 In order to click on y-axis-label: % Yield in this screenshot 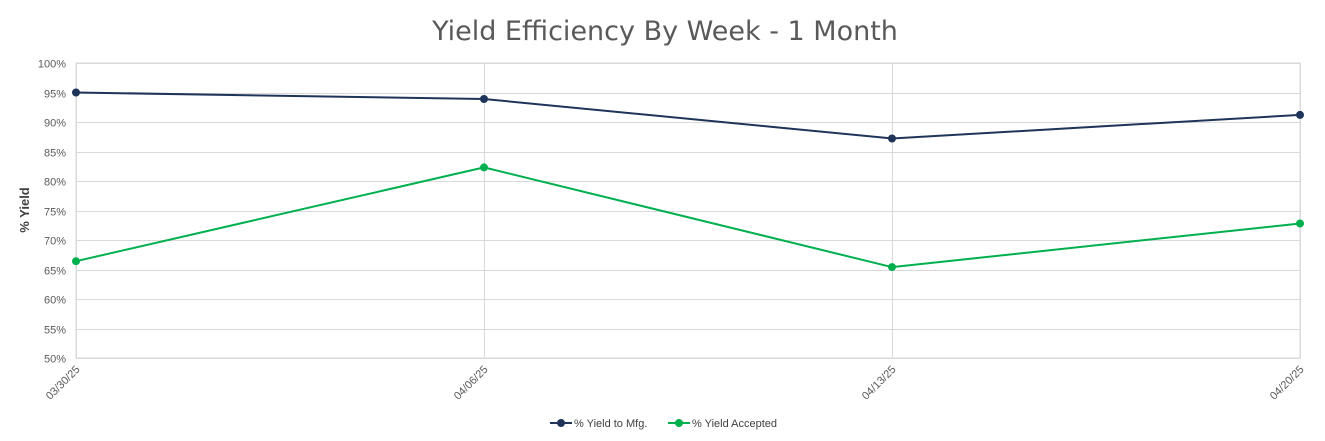, I will do `click(24, 210)`.